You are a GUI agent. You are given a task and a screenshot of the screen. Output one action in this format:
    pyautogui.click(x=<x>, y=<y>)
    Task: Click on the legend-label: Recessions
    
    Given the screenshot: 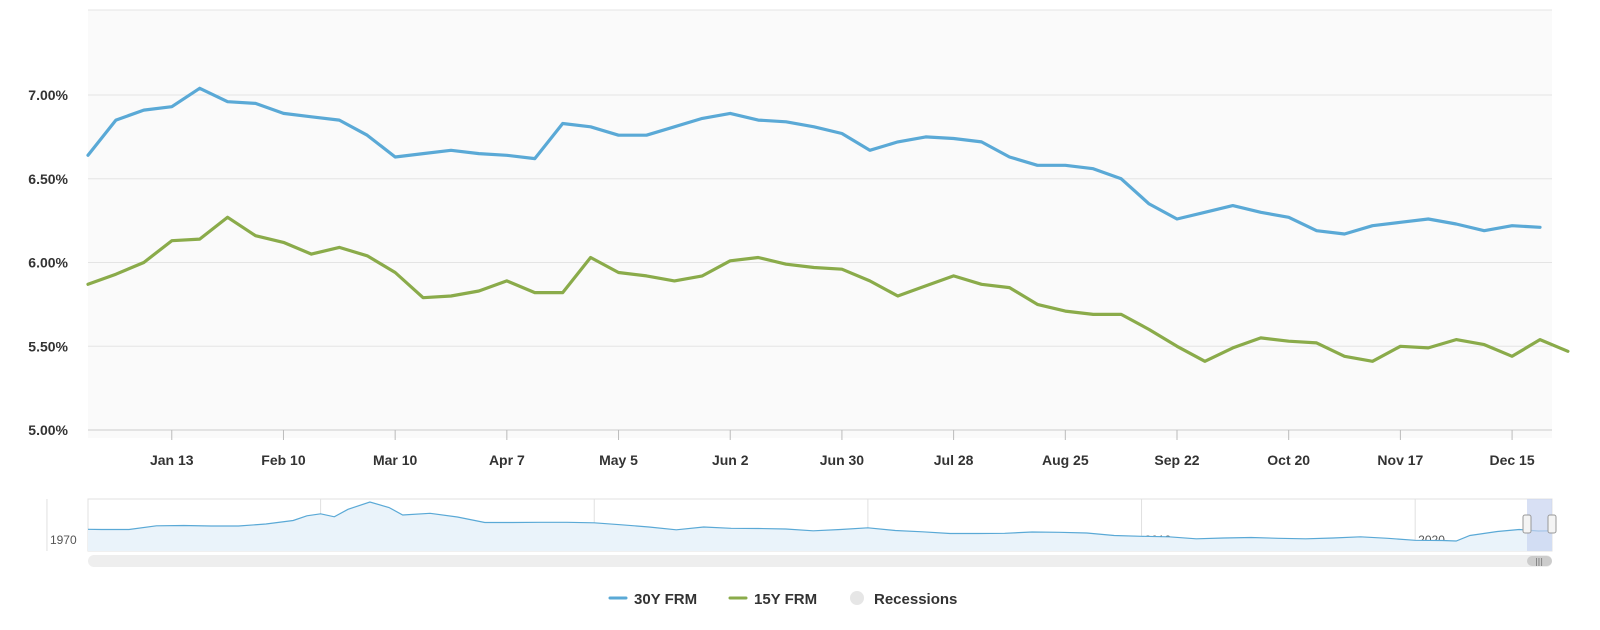 What is the action you would take?
    pyautogui.click(x=915, y=599)
    